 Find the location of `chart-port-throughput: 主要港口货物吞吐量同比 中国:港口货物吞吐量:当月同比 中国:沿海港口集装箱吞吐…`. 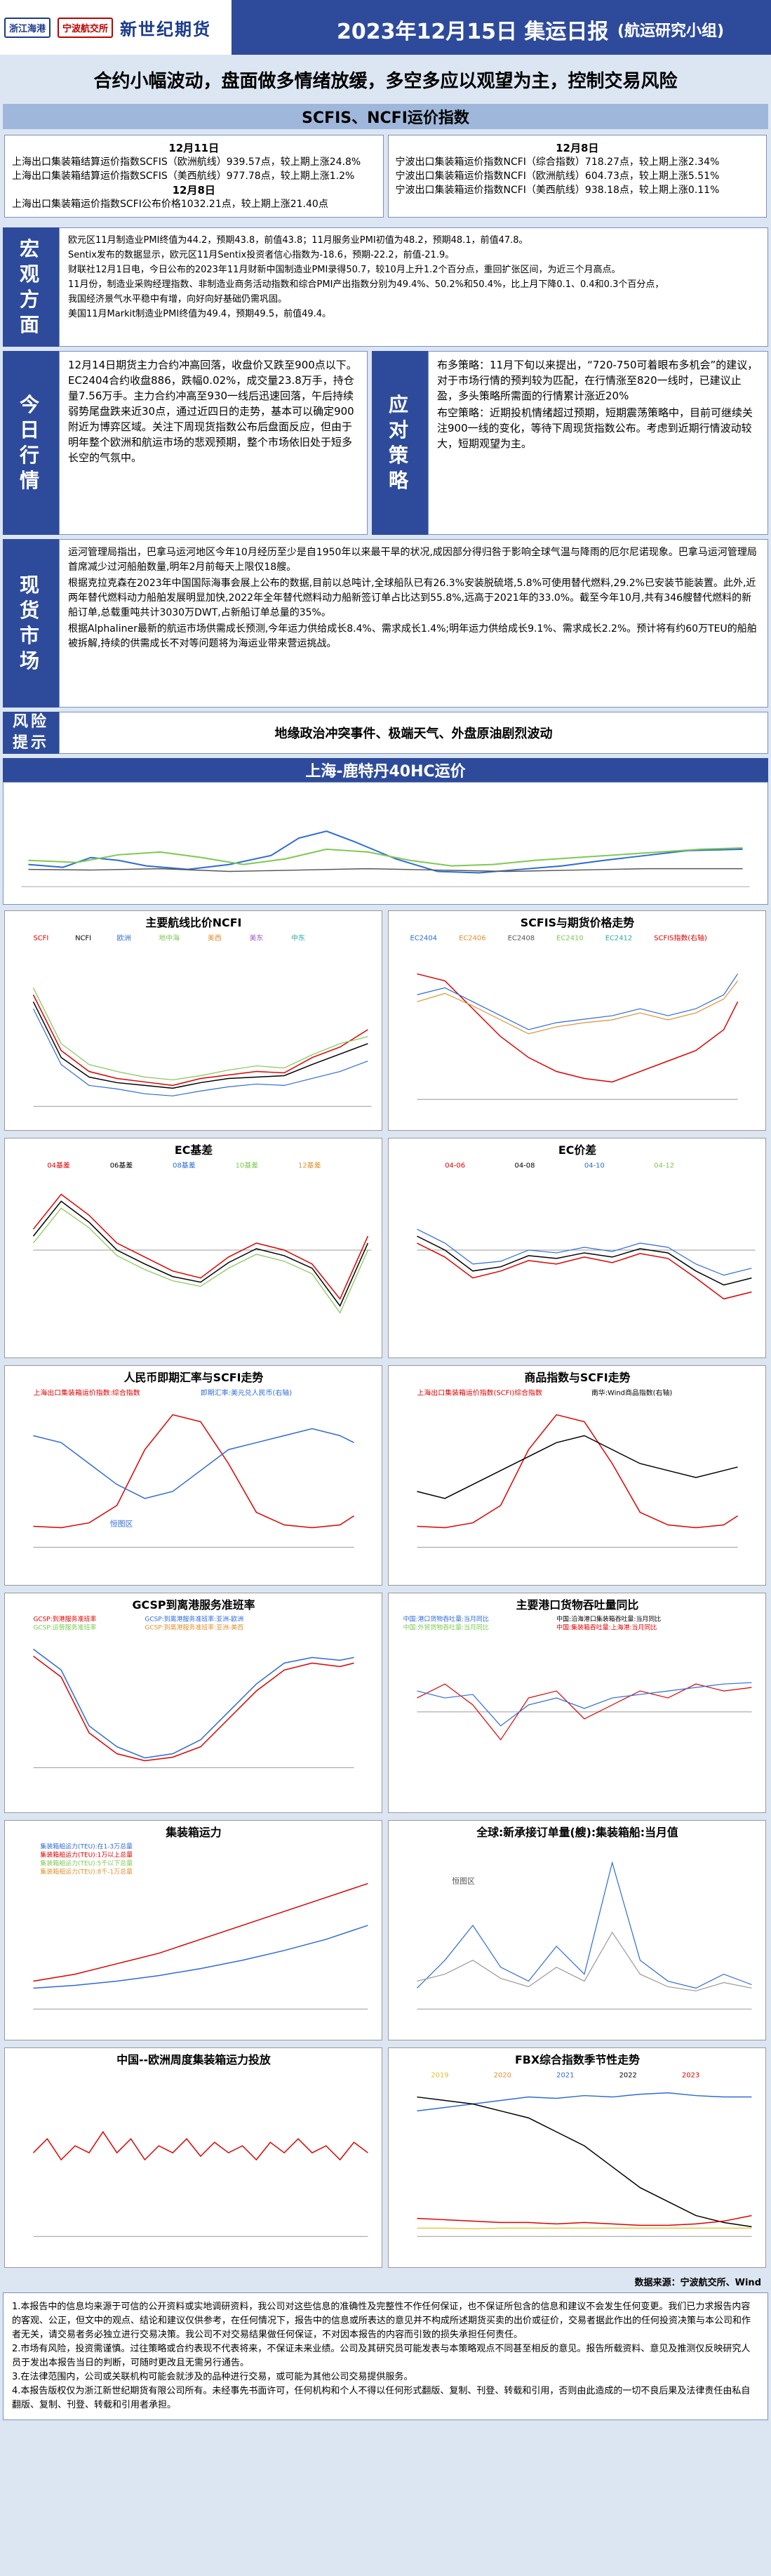

chart-port-throughput: 主要港口货物吞吐量同比 中国:港口货物吞吐量:当月同比 中国:沿海港口集装箱吞吐… is located at coordinates (577, 1703).